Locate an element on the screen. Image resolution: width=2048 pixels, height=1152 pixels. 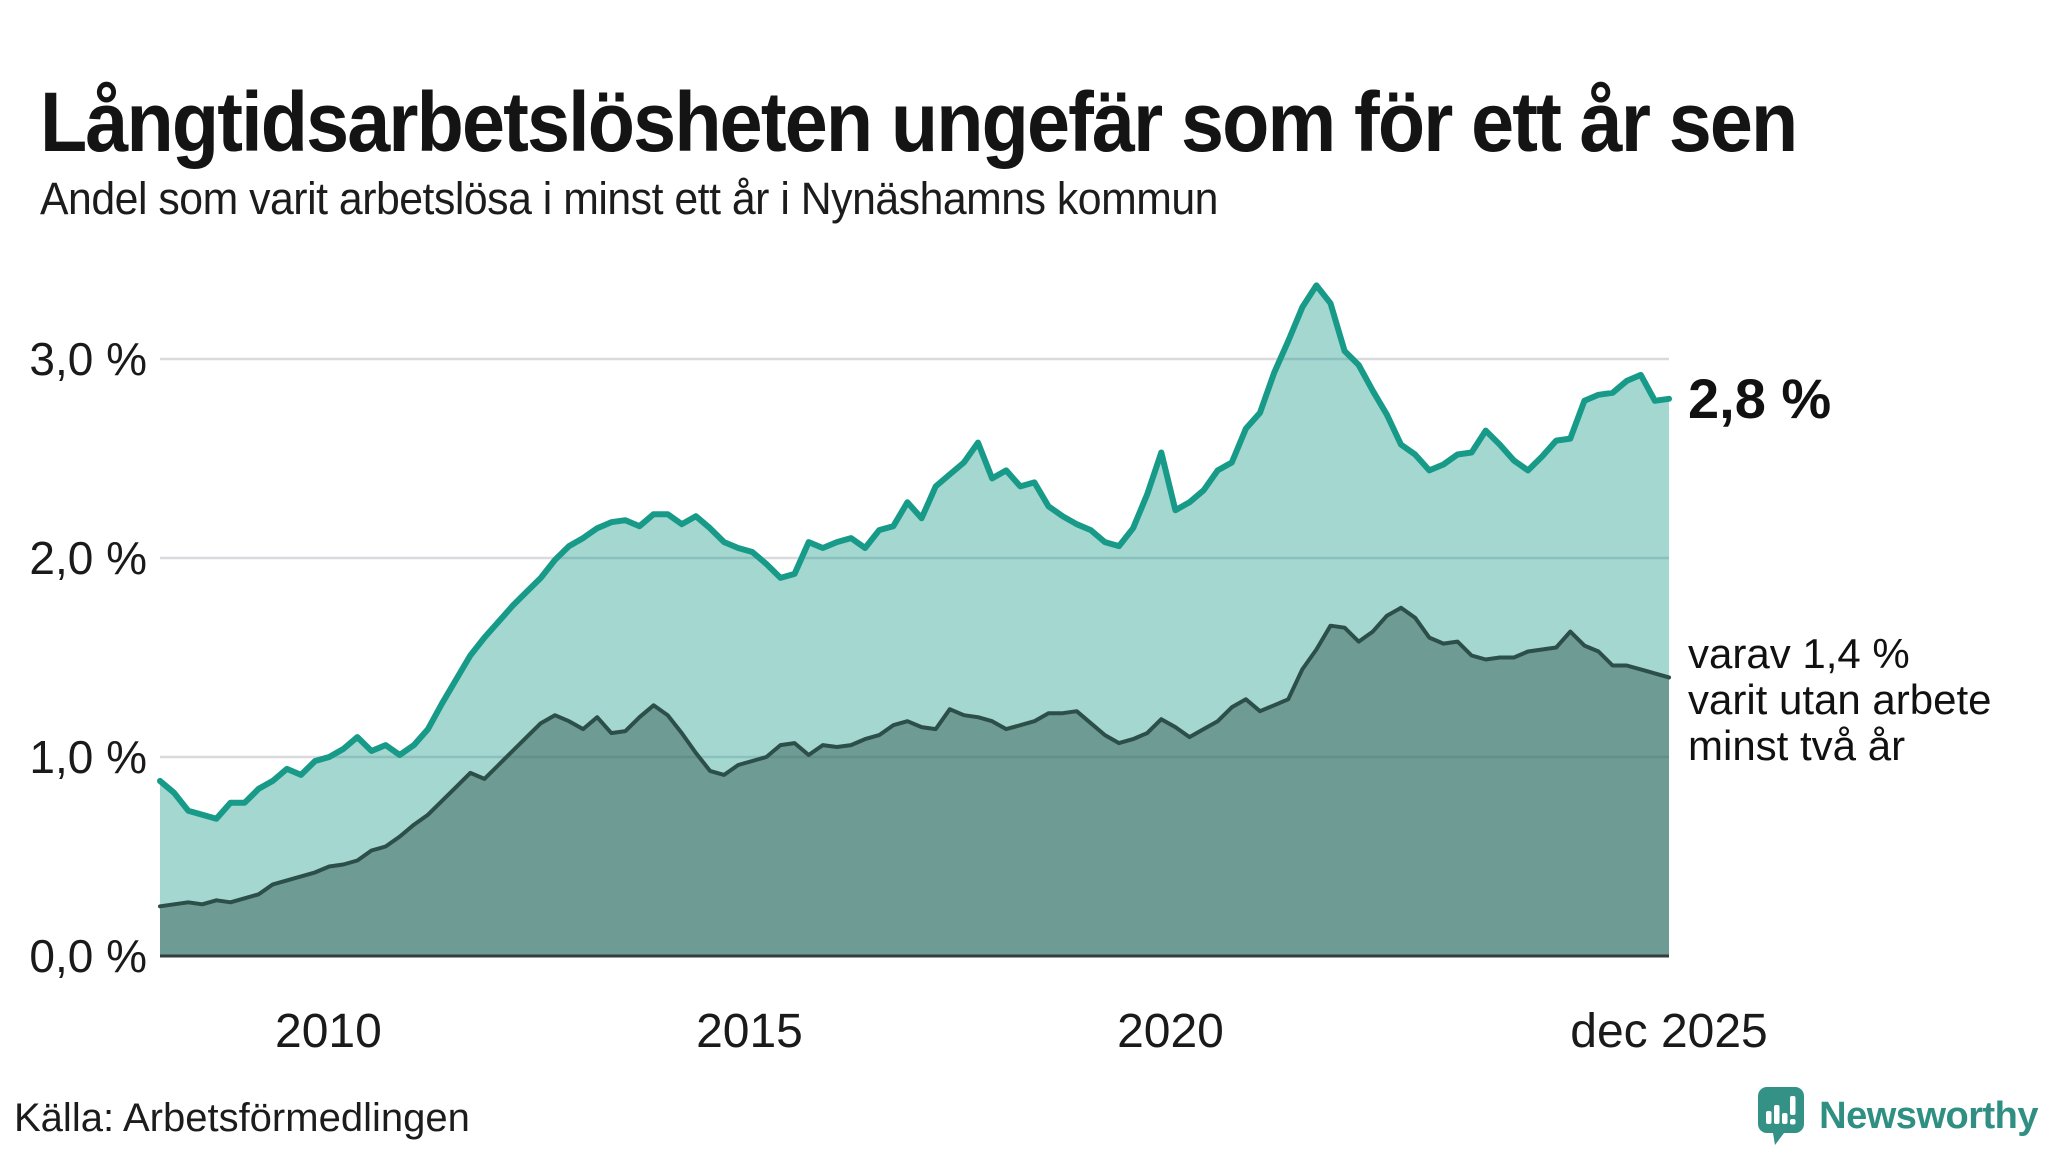
x-tick-label: 2015 is located at coordinates (749, 1031).